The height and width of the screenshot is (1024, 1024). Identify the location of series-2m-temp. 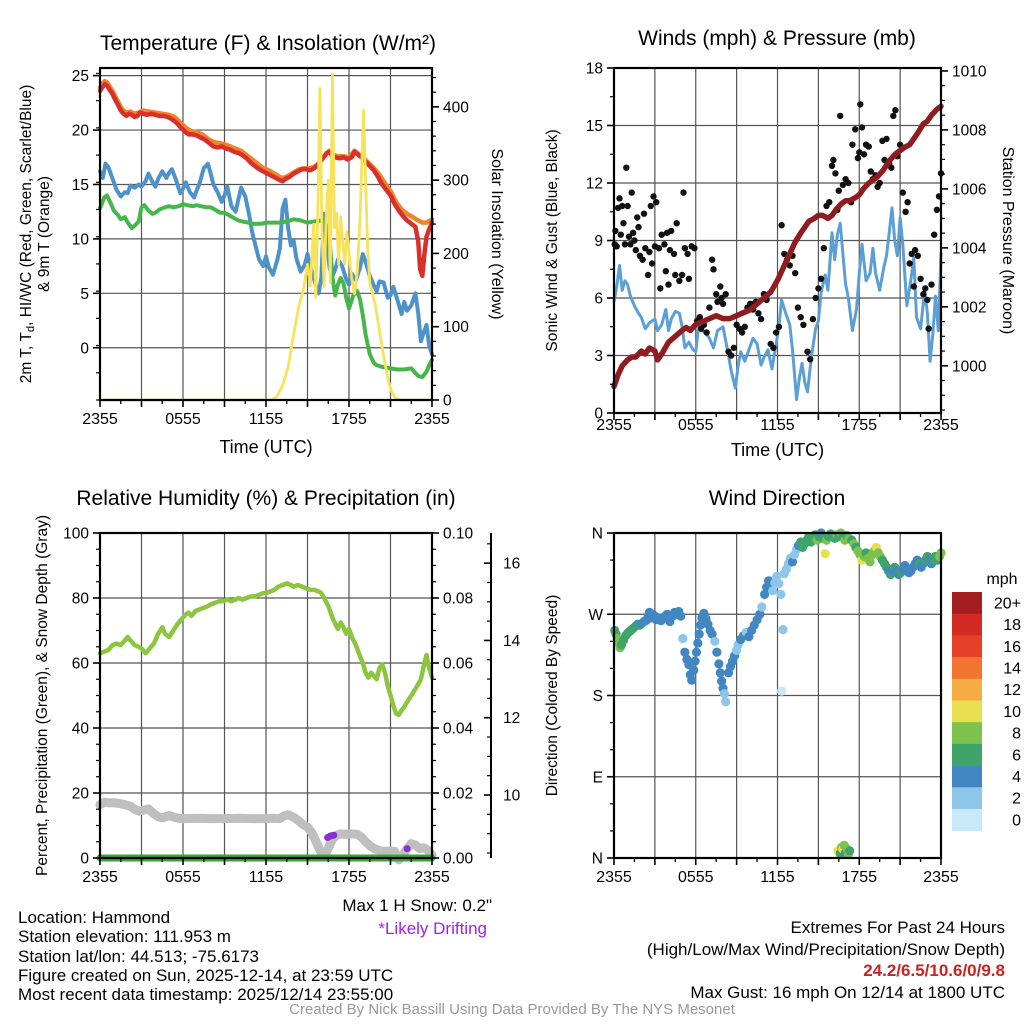
(266, 180).